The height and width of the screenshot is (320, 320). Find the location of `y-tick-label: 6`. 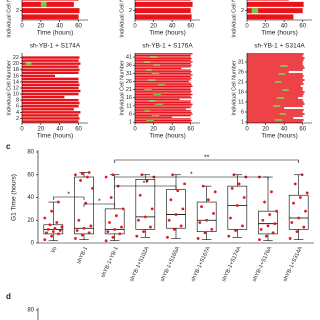

y-tick-label: 6 is located at coordinates (130, 114).